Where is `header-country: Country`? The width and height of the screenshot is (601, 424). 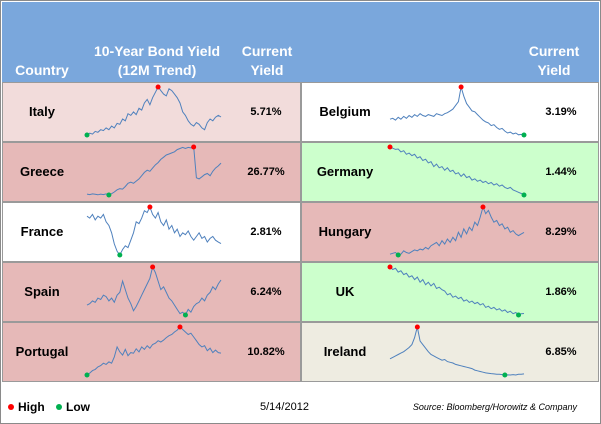 header-country: Country is located at coordinates (42, 70).